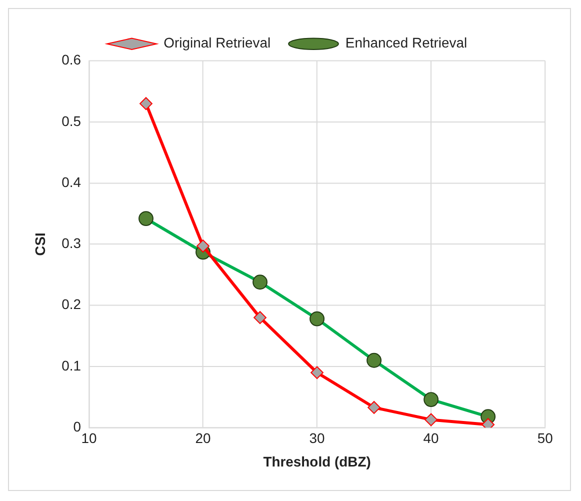  I want to click on x-tick-label: 40, so click(431, 438).